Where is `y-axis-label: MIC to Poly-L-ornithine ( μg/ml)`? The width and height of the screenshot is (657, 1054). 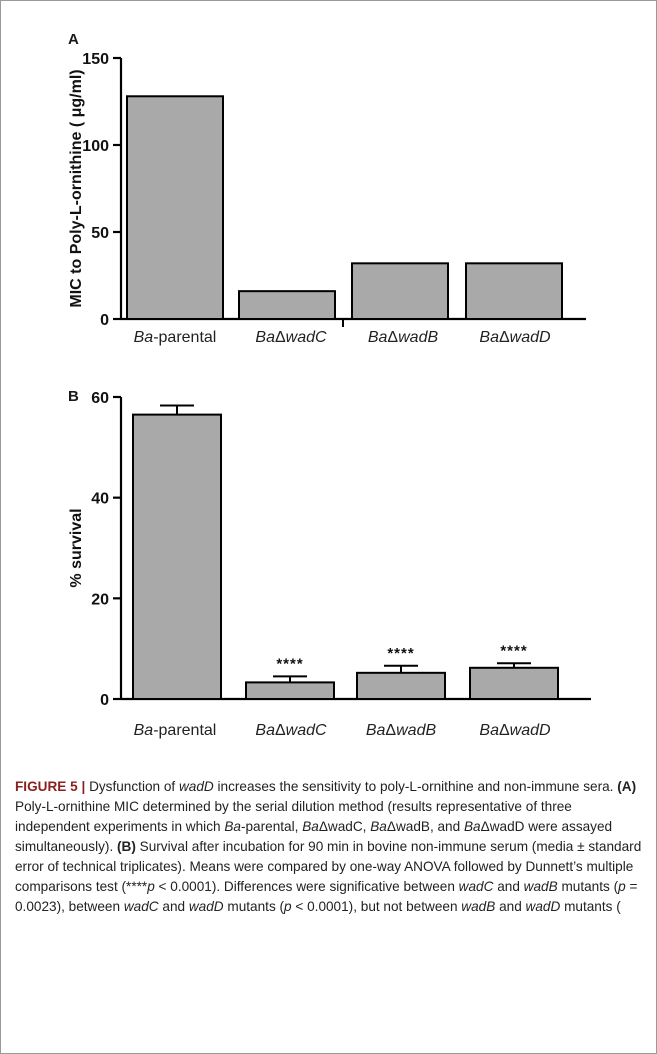 y-axis-label: MIC to Poly-L-ornithine ( μg/ml) is located at coordinates (76, 188).